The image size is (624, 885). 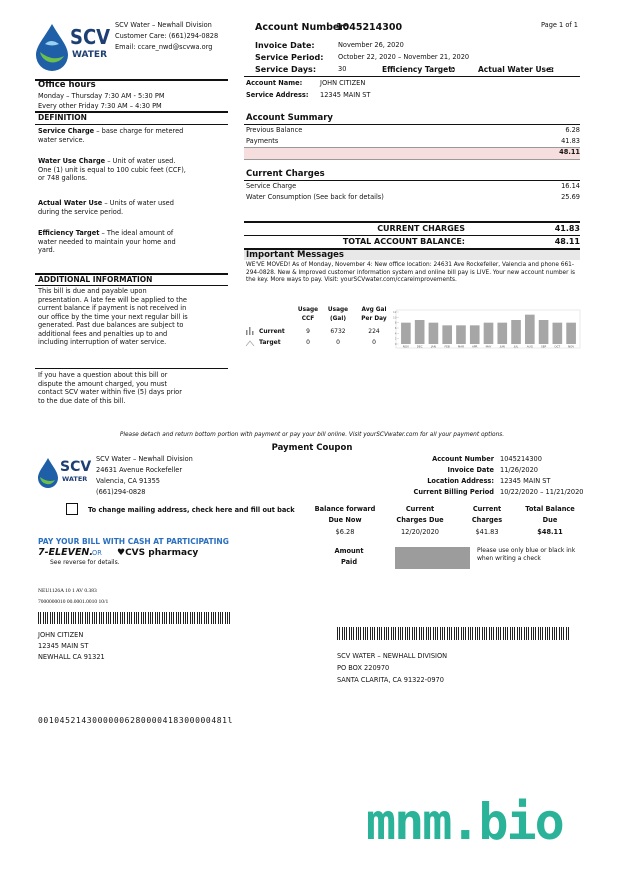 What do you see at coordinates (289, 57) in the screenshot?
I see `text: Service Period:` at bounding box center [289, 57].